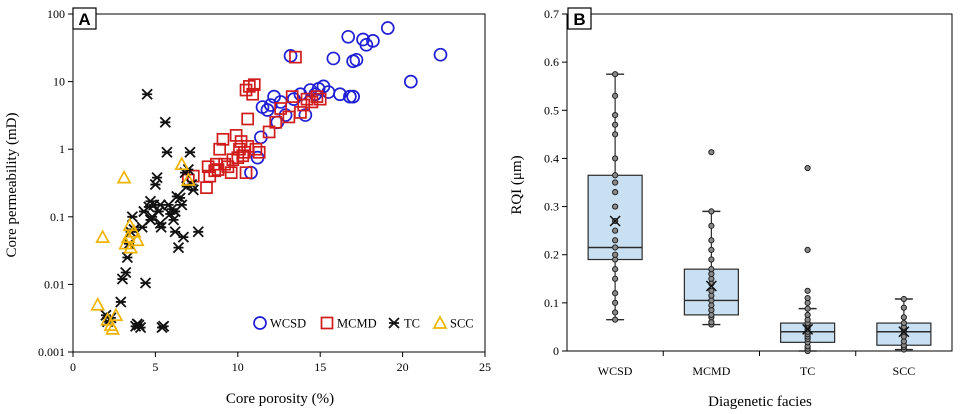  I want to click on x-tick-label: 5, so click(155, 367).